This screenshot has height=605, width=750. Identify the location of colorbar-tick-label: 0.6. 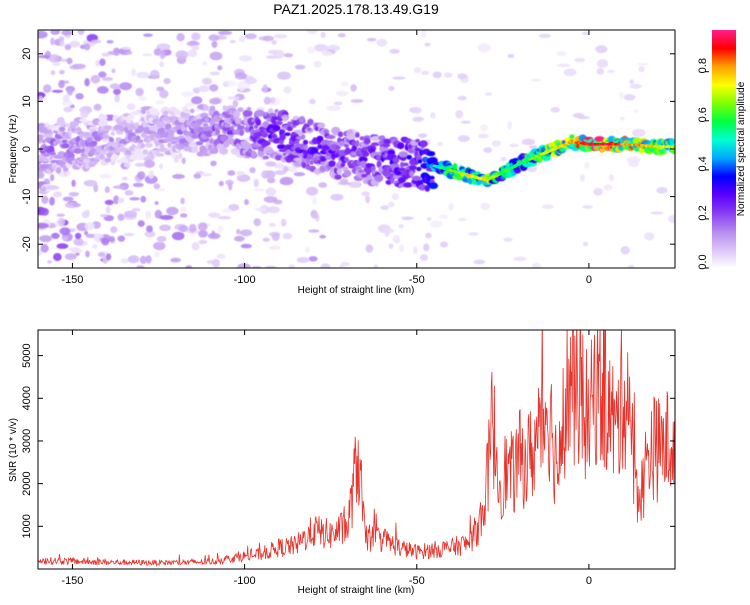
(703, 114).